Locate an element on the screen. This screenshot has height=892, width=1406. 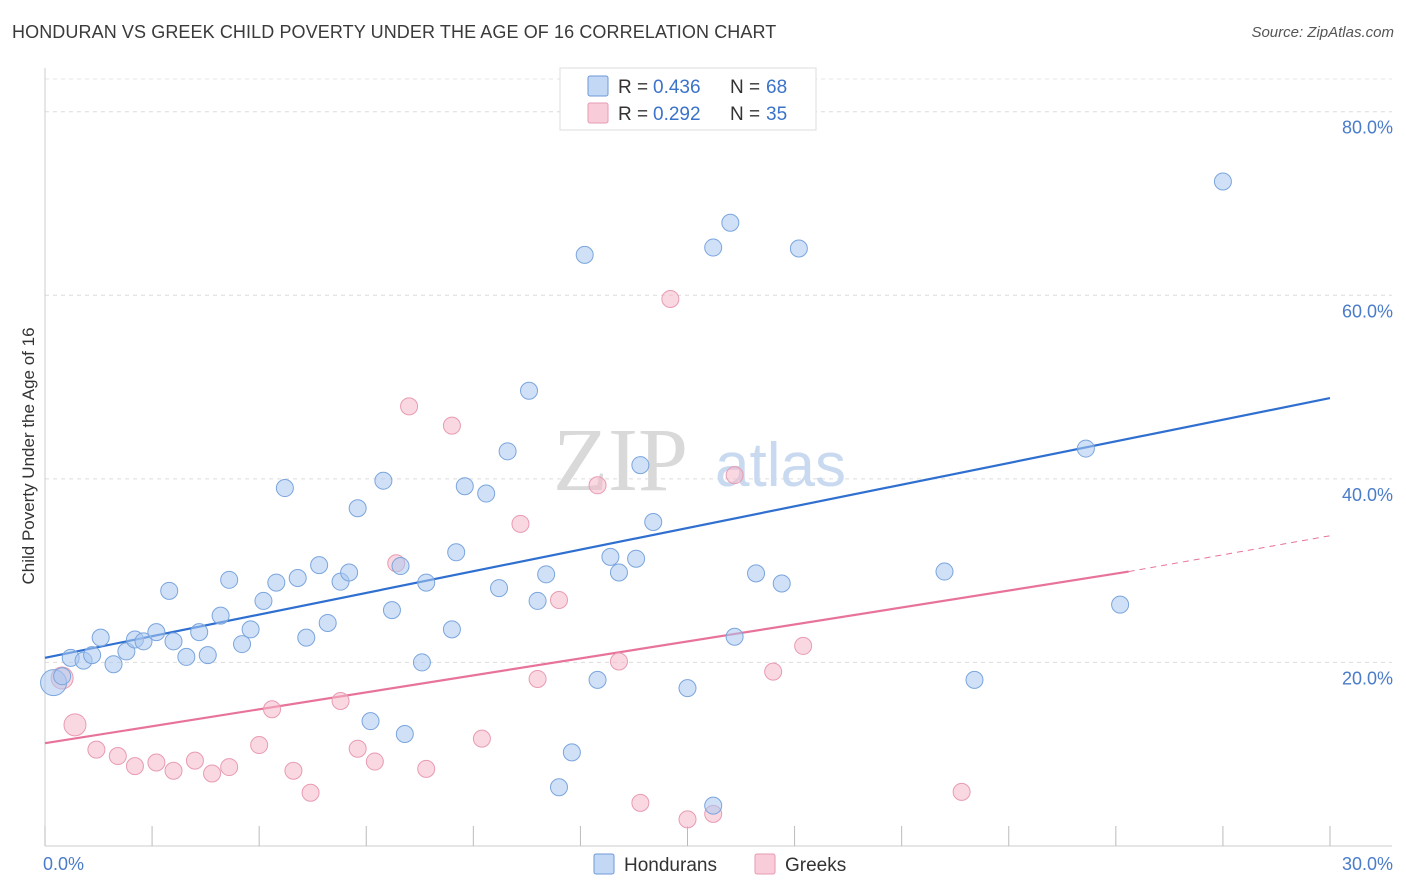
legend-r-value-greeks: 0.292 is located at coordinates (677, 114).